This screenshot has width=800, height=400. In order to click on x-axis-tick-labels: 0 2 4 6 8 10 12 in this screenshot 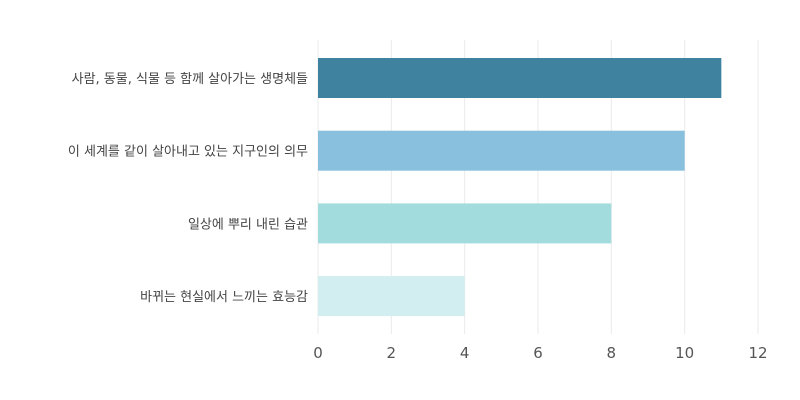, I will do `click(540, 353)`.